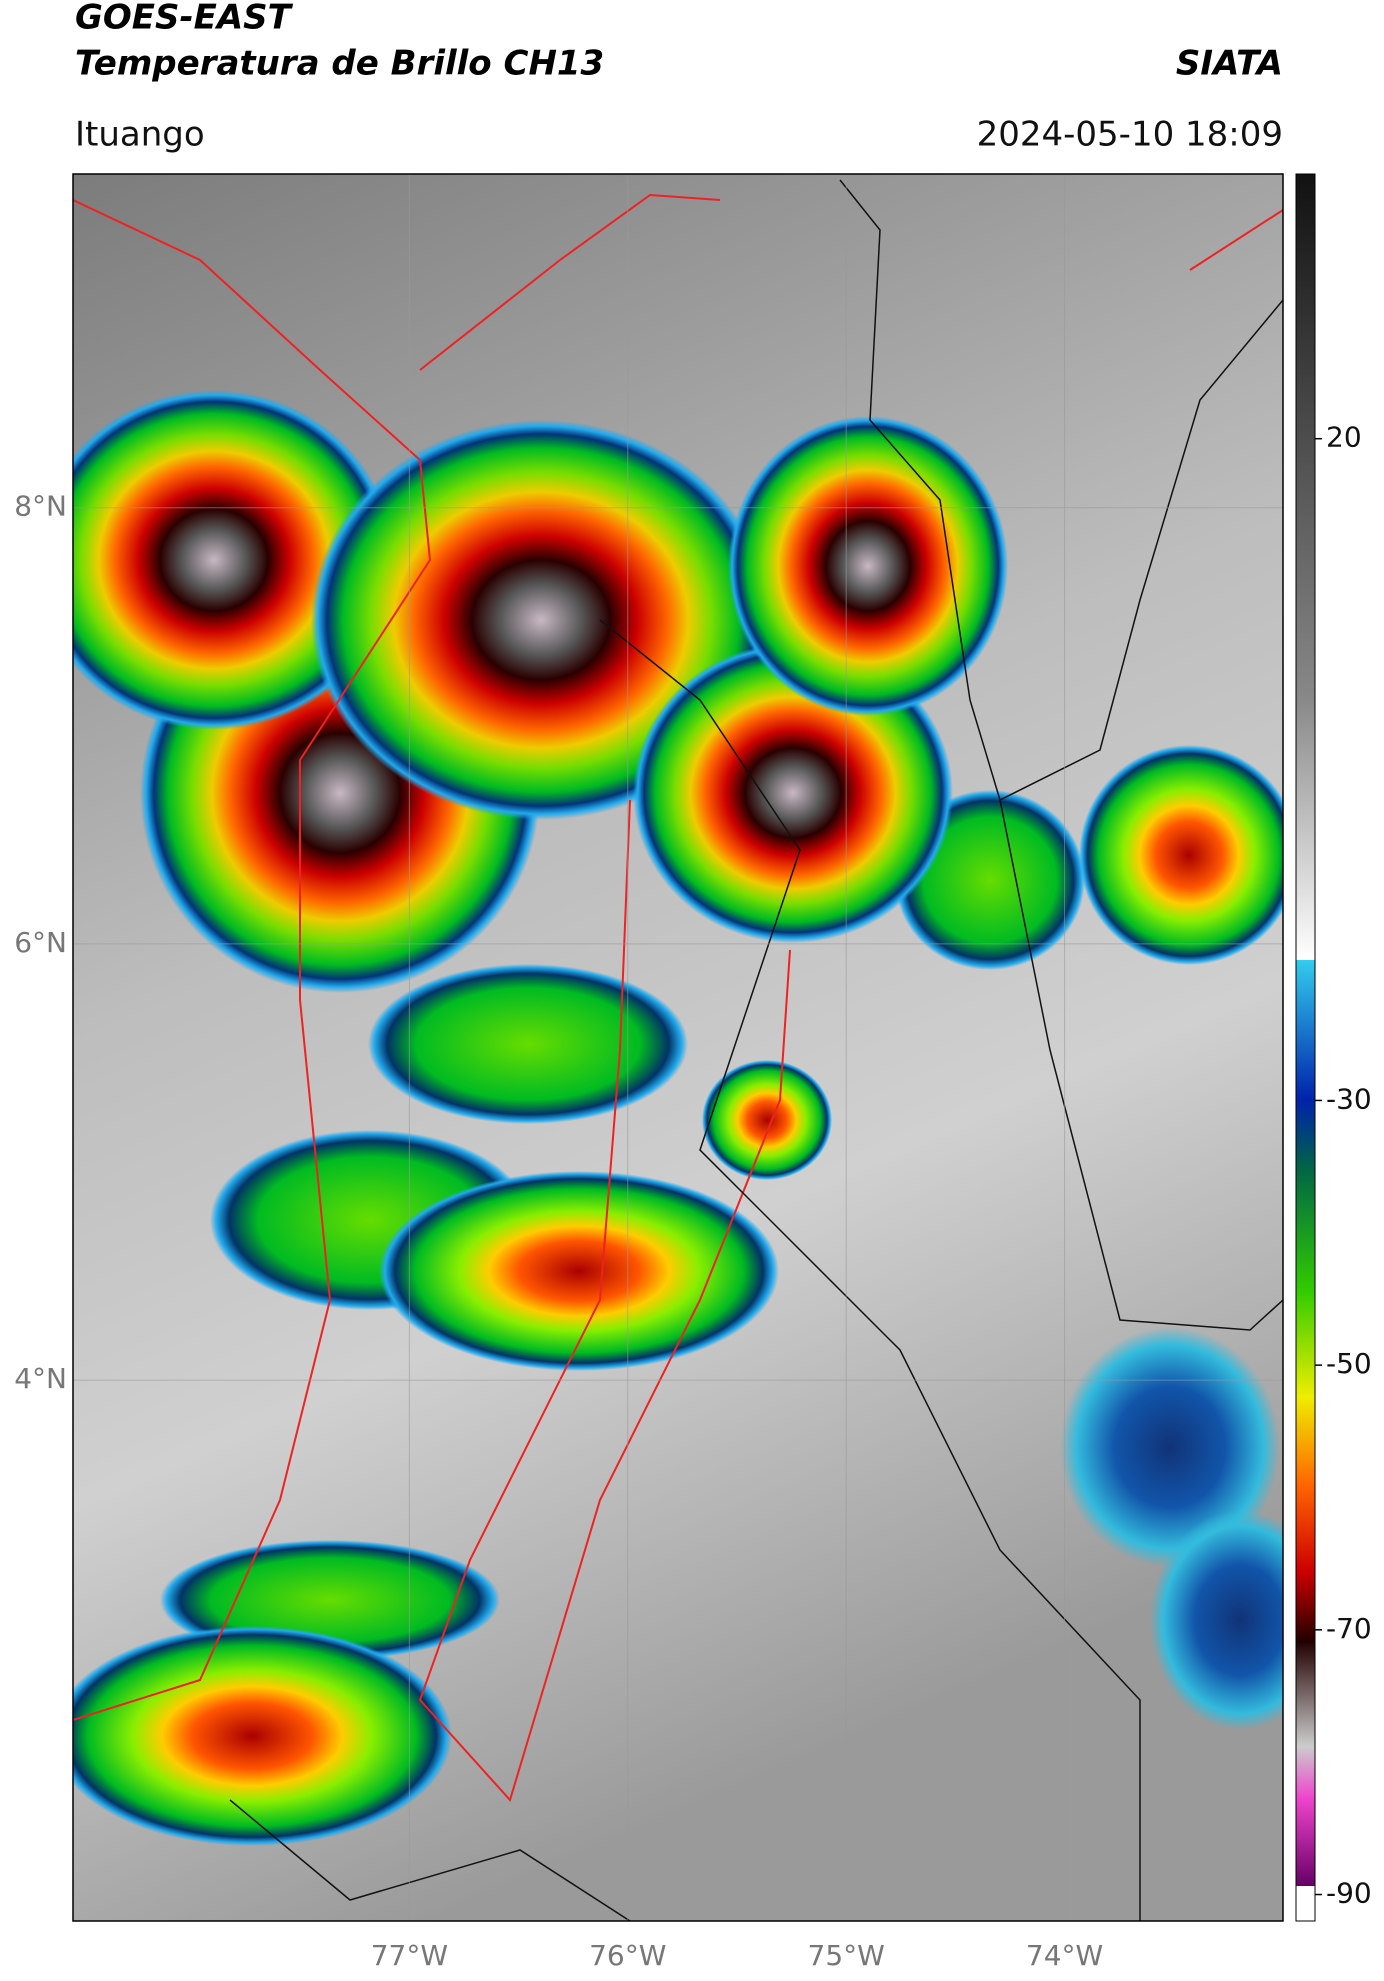 This screenshot has height=1981, width=1384. Describe the element at coordinates (184, 19) in the screenshot. I see `title: GOES-EAST` at that location.